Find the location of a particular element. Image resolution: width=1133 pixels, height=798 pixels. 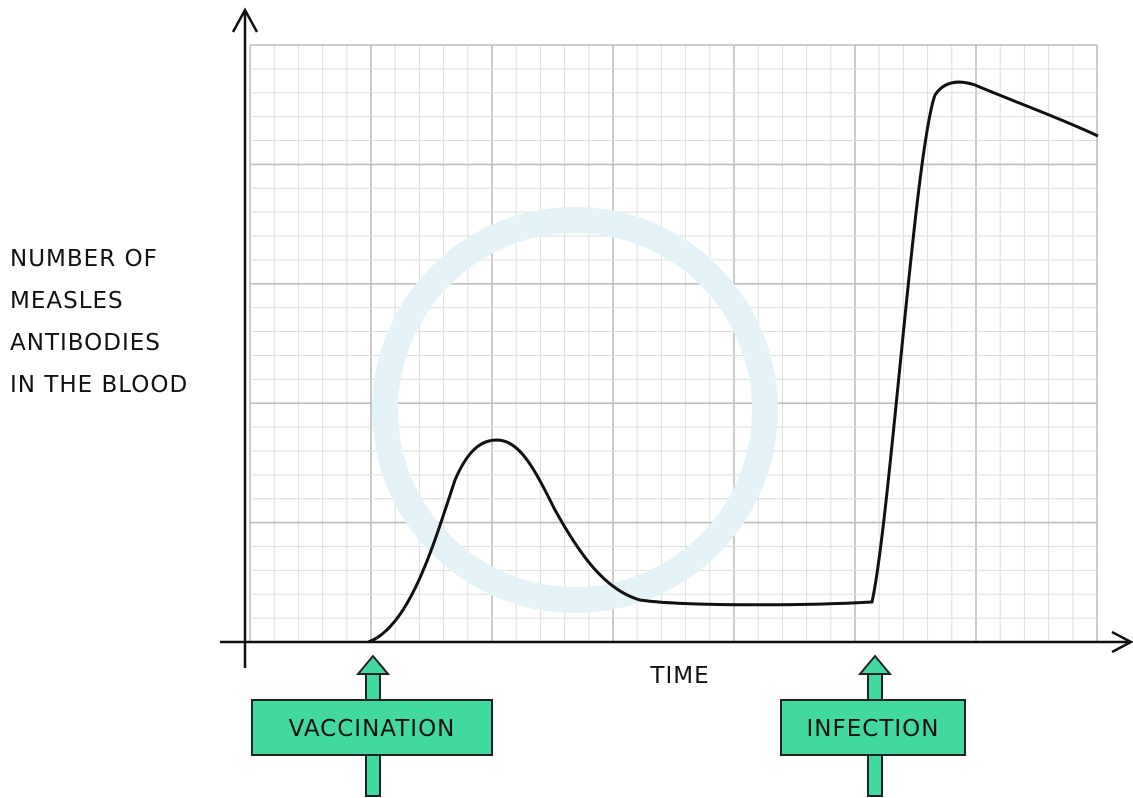

vaccination-marker: VACCINATION is located at coordinates (372, 725).